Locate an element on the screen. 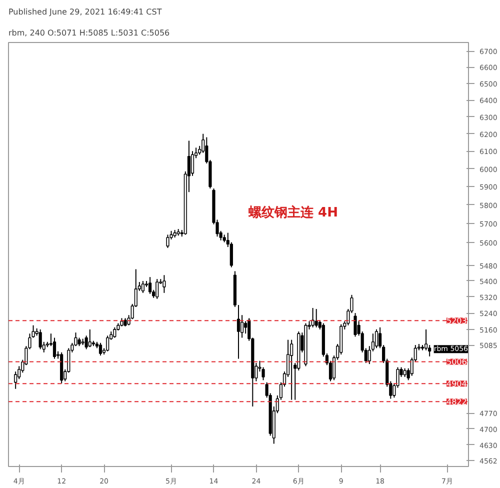  annotation: 螺纹钢主连 4H is located at coordinates (293, 212).